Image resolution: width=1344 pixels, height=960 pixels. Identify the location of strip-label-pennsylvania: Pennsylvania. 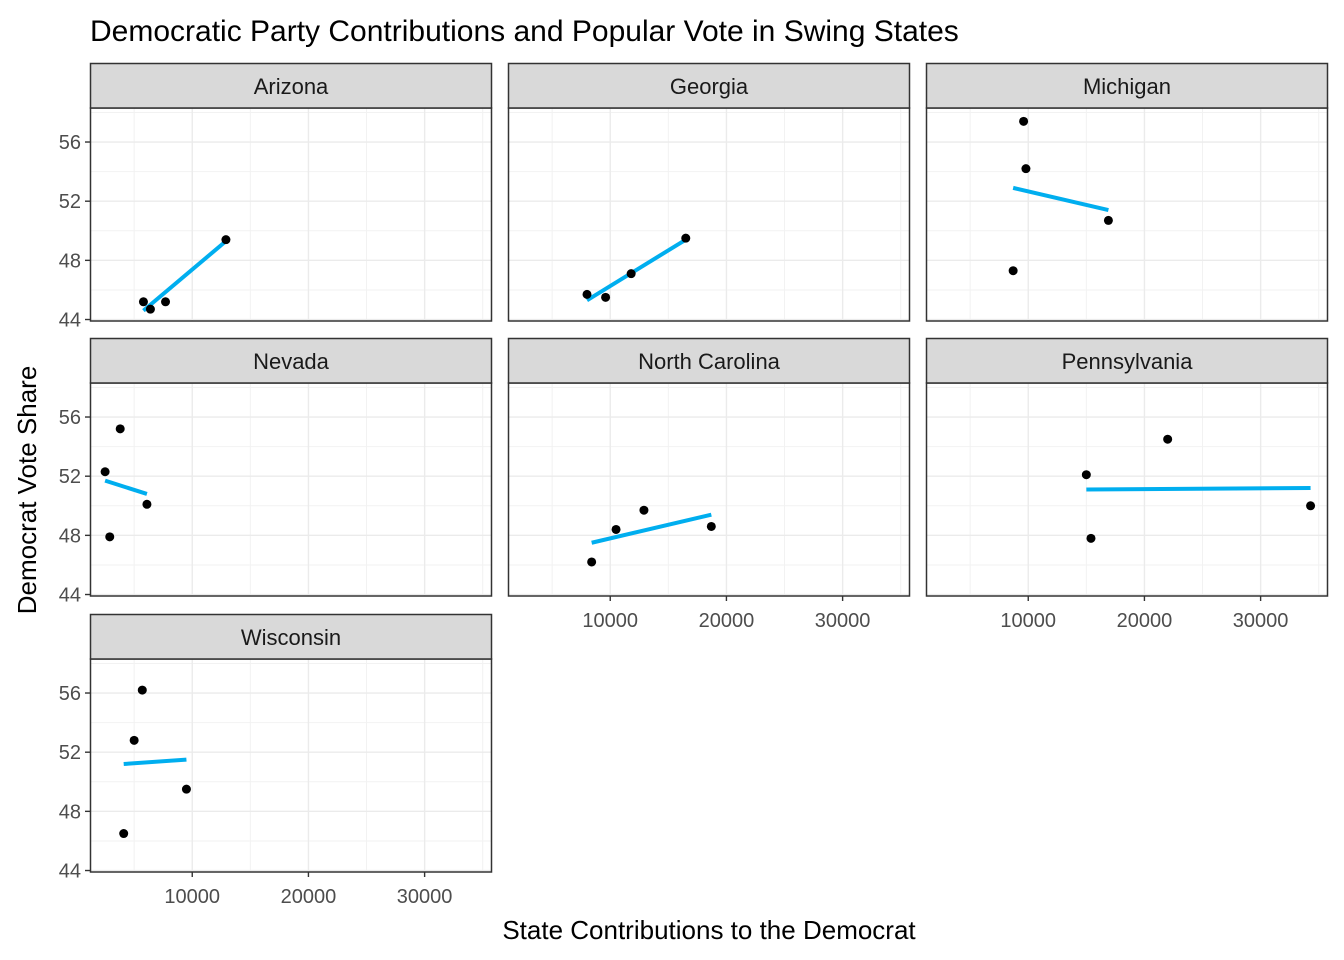
(1128, 361).